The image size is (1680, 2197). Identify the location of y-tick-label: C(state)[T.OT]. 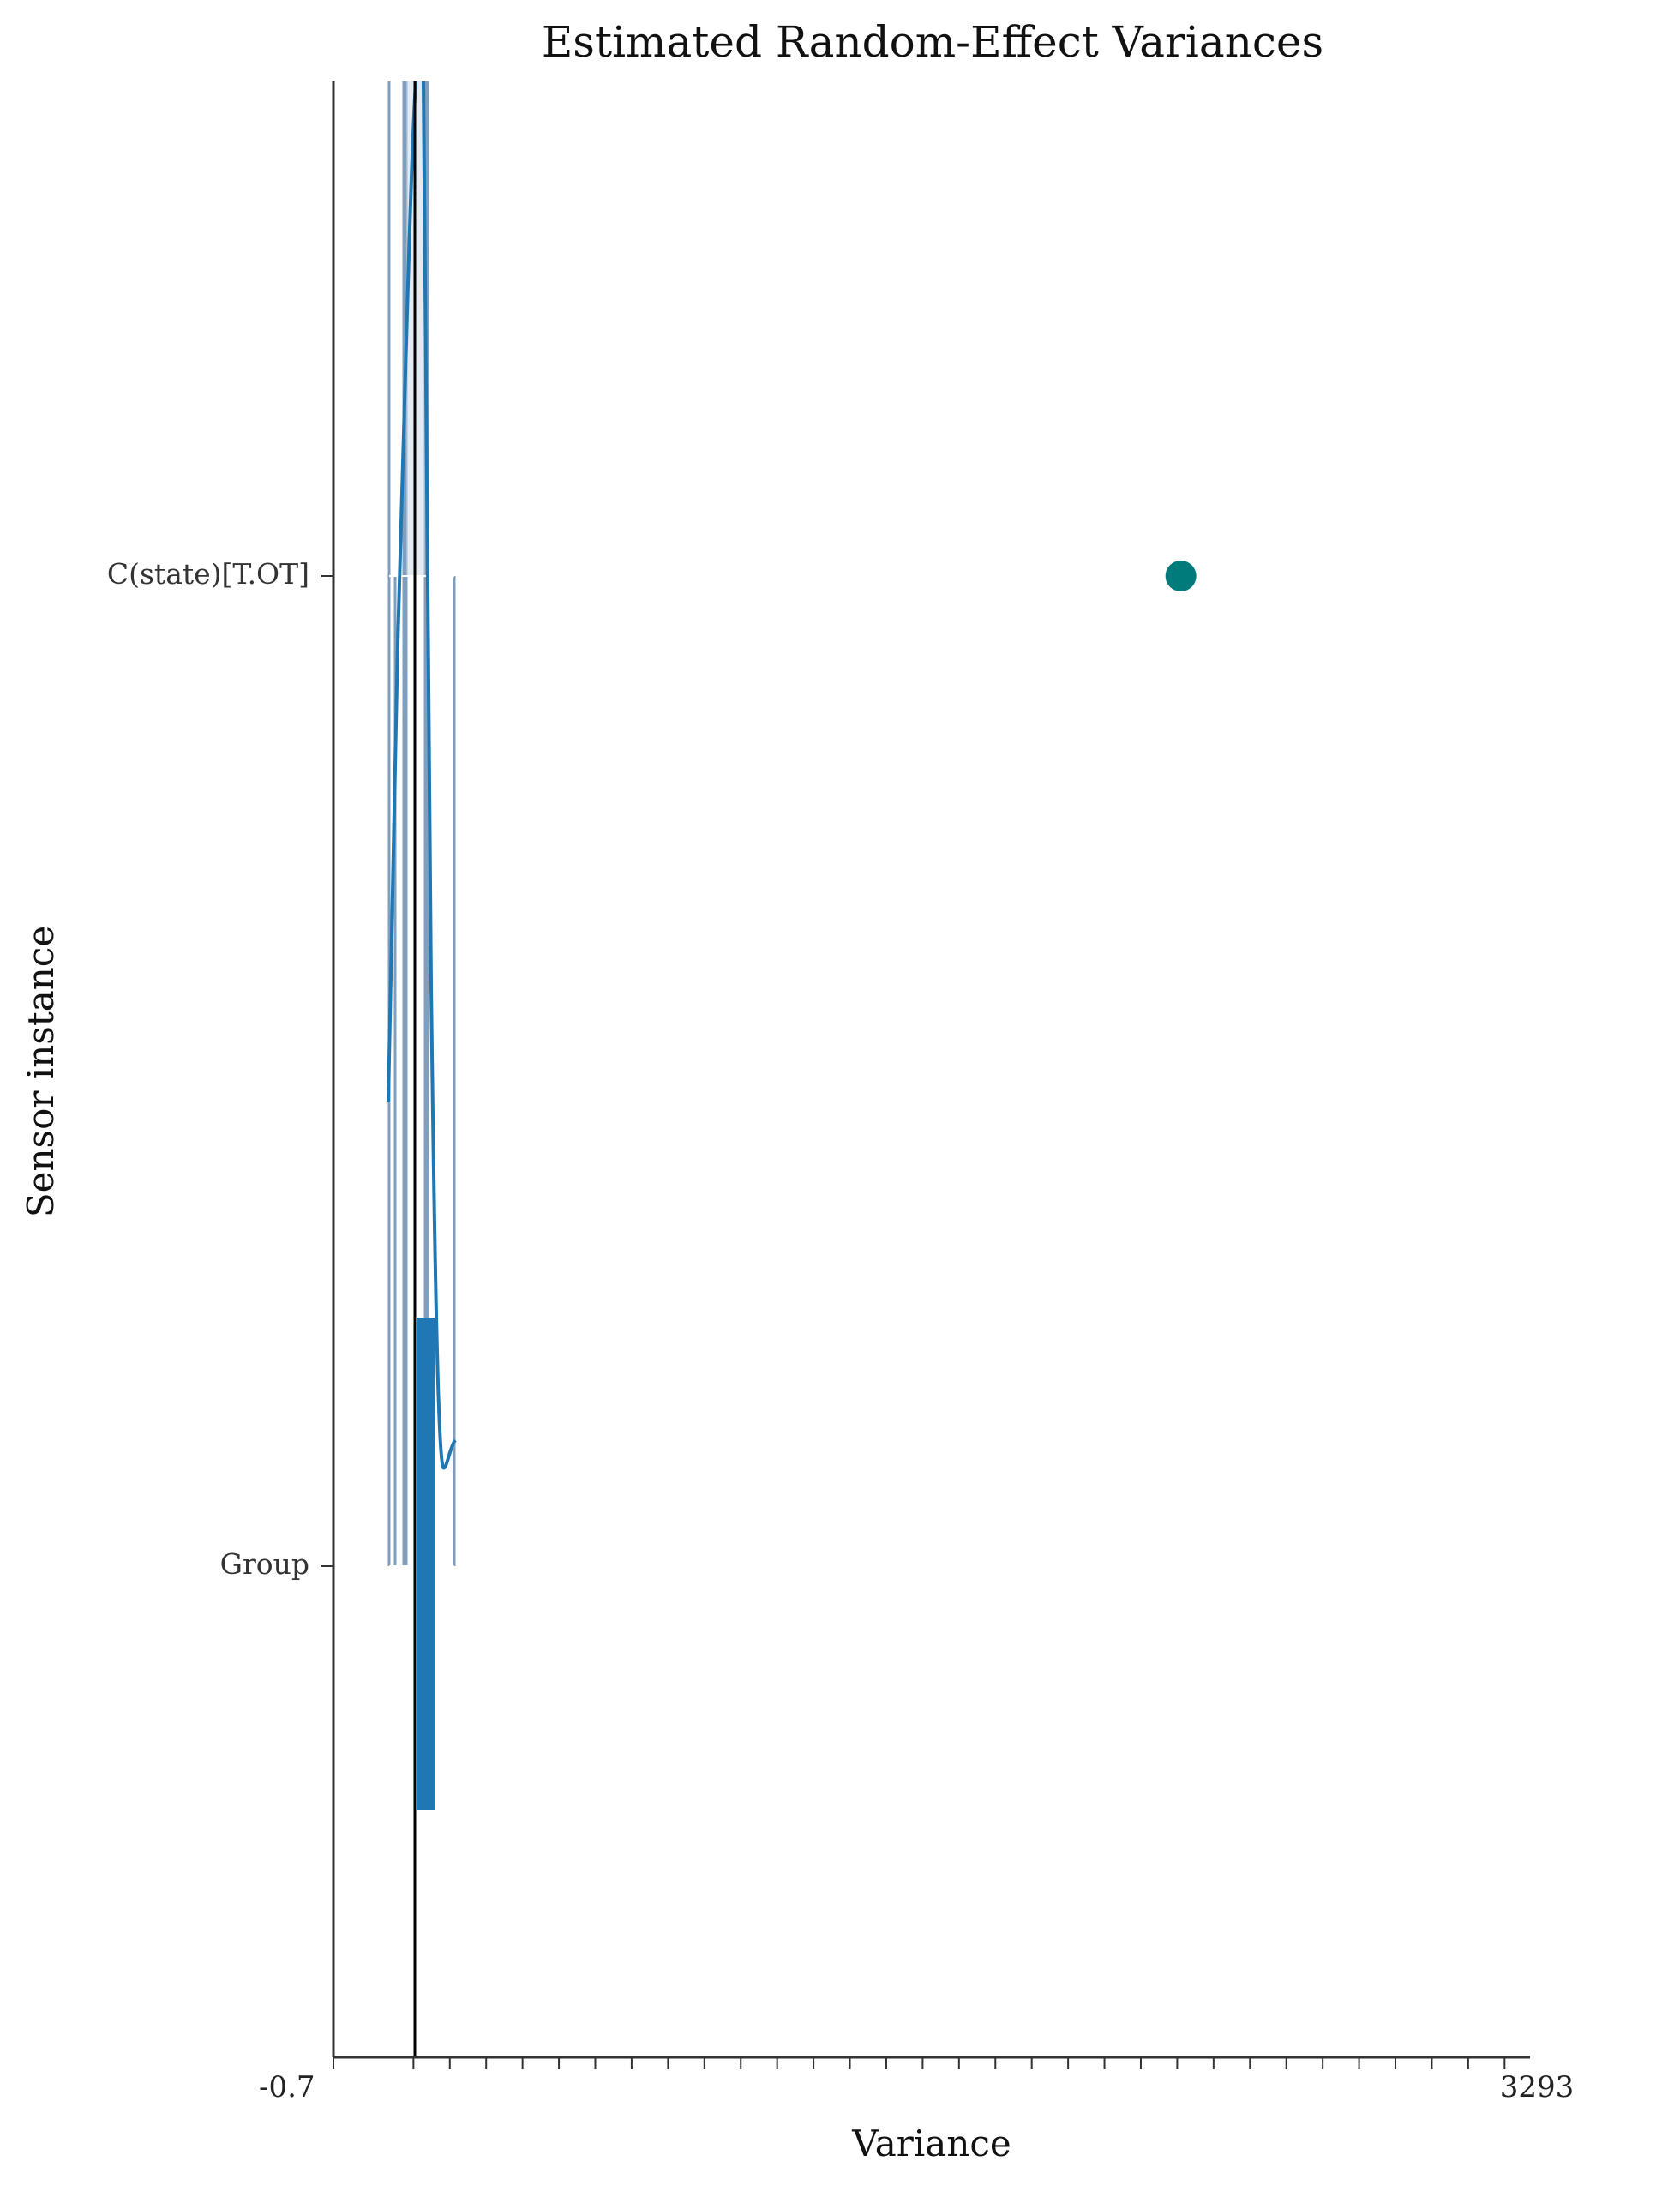
(208, 574).